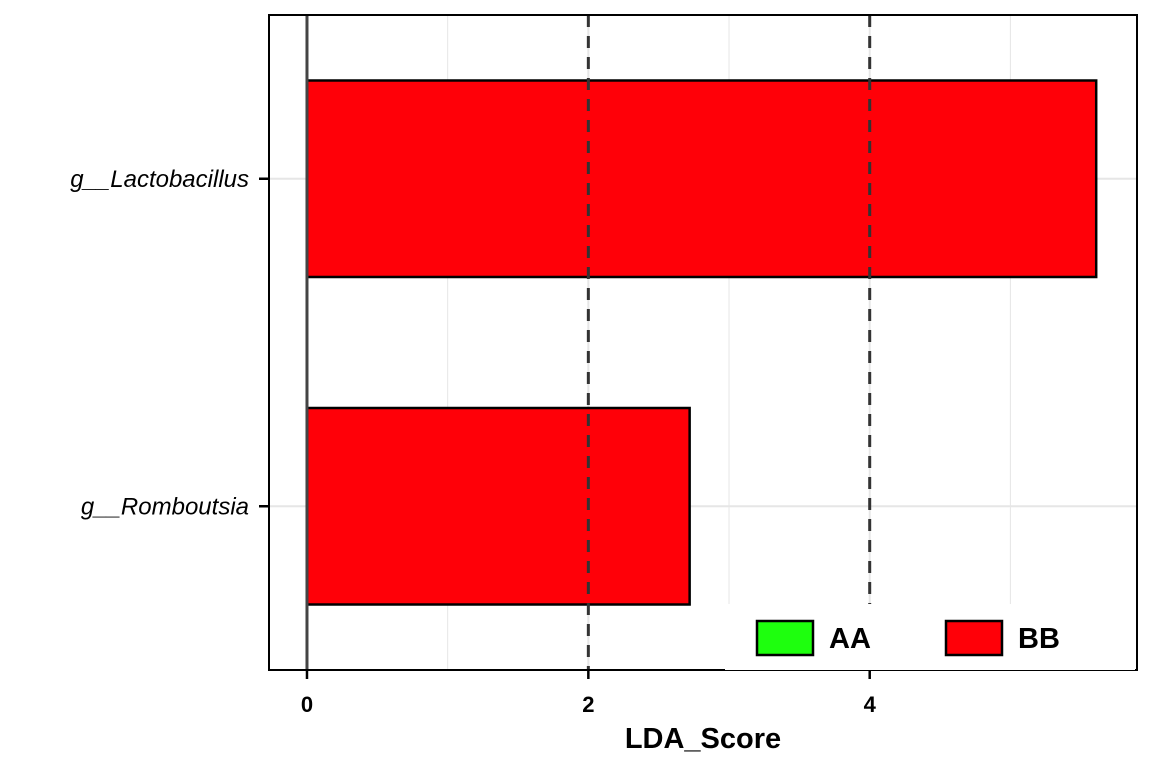  I want to click on legend-swatch-BB, so click(974, 638).